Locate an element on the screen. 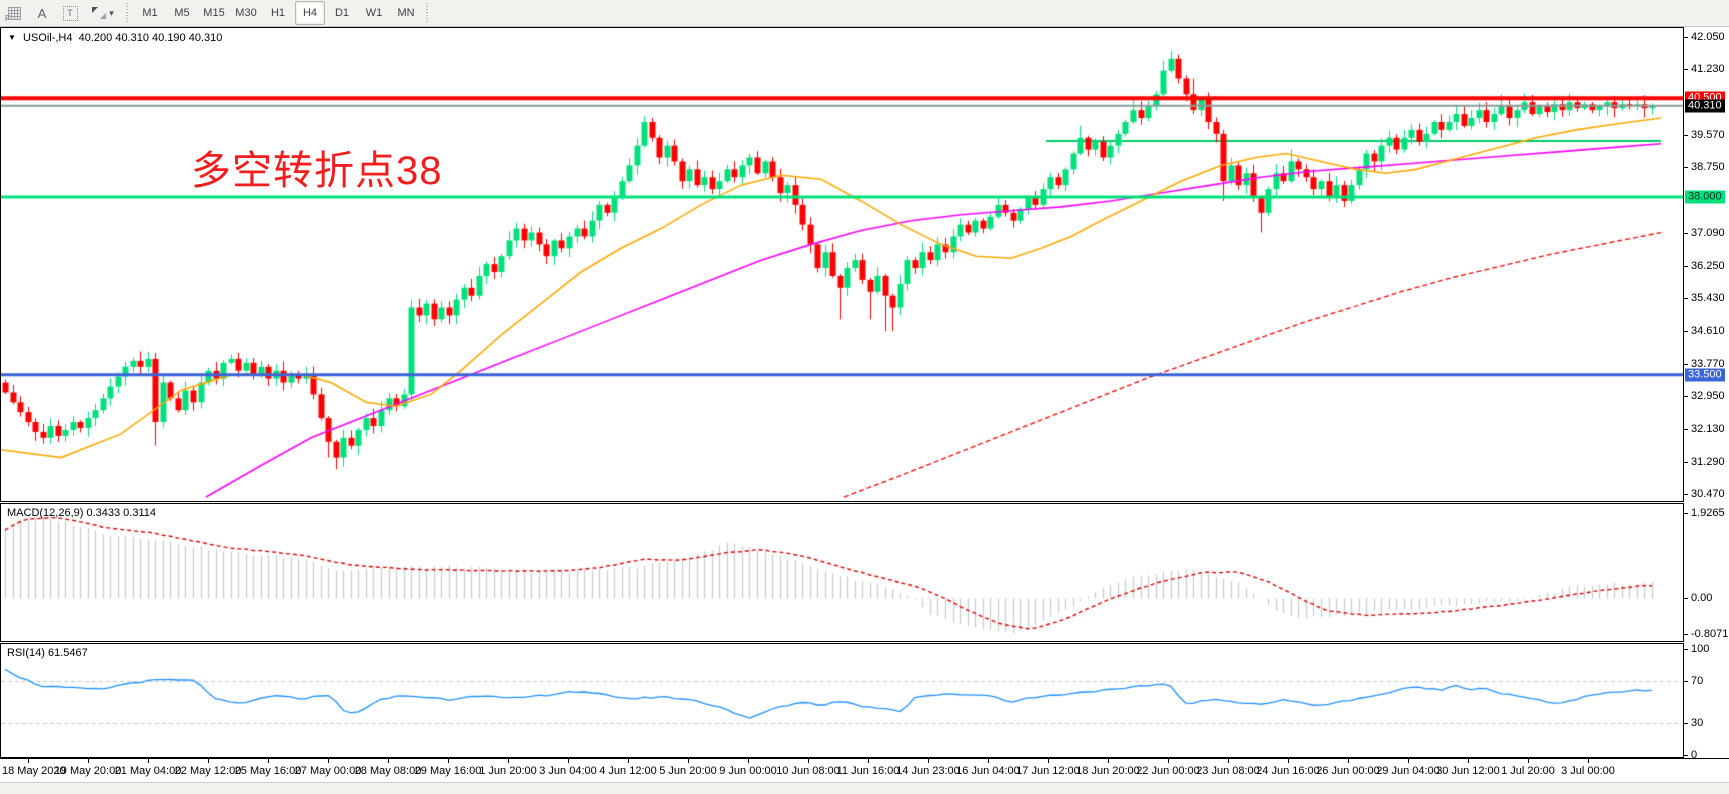 The image size is (1729, 794). timeframe-button-w1: W1 is located at coordinates (374, 13).